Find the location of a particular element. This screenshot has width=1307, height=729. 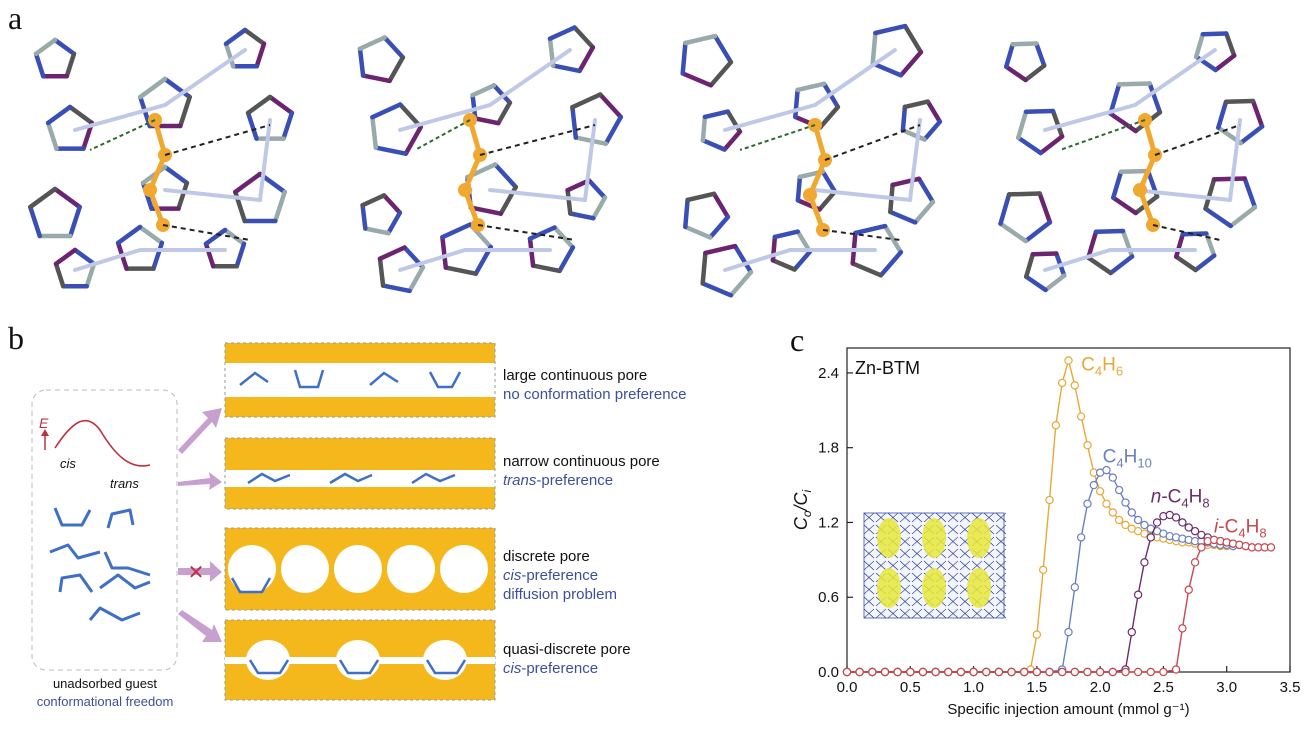

blocked-mark: ✕ is located at coordinates (196, 573).